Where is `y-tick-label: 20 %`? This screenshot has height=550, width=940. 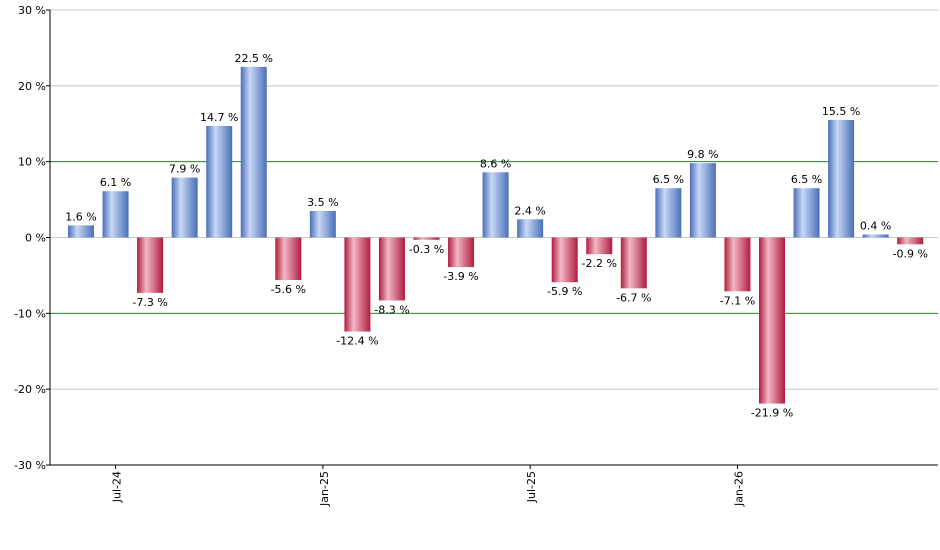 y-tick-label: 20 % is located at coordinates (32, 86).